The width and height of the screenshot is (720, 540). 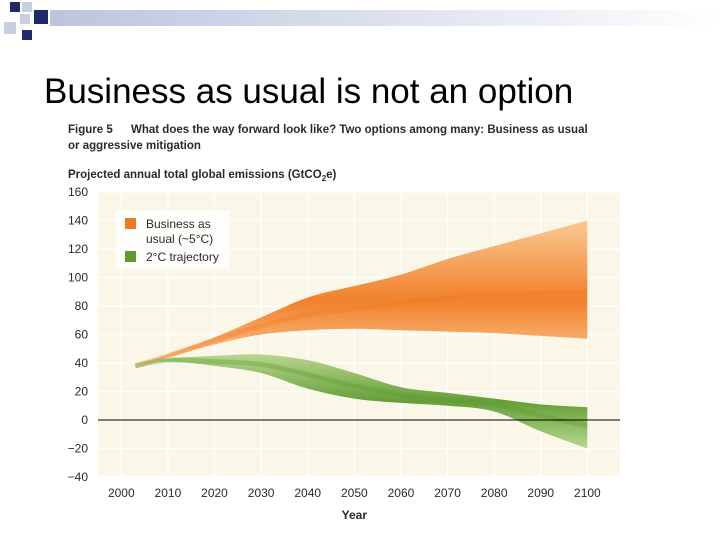 I want to click on bau-band-core, so click(x=361, y=329).